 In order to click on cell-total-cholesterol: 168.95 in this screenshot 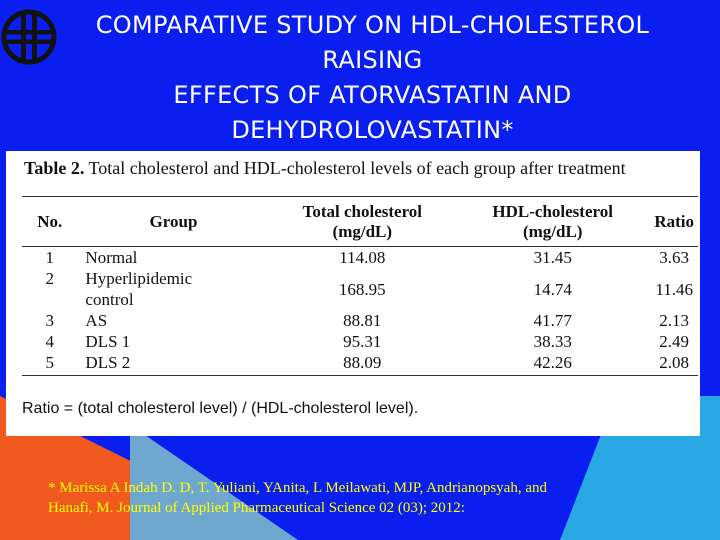, I will do `click(362, 289)`.